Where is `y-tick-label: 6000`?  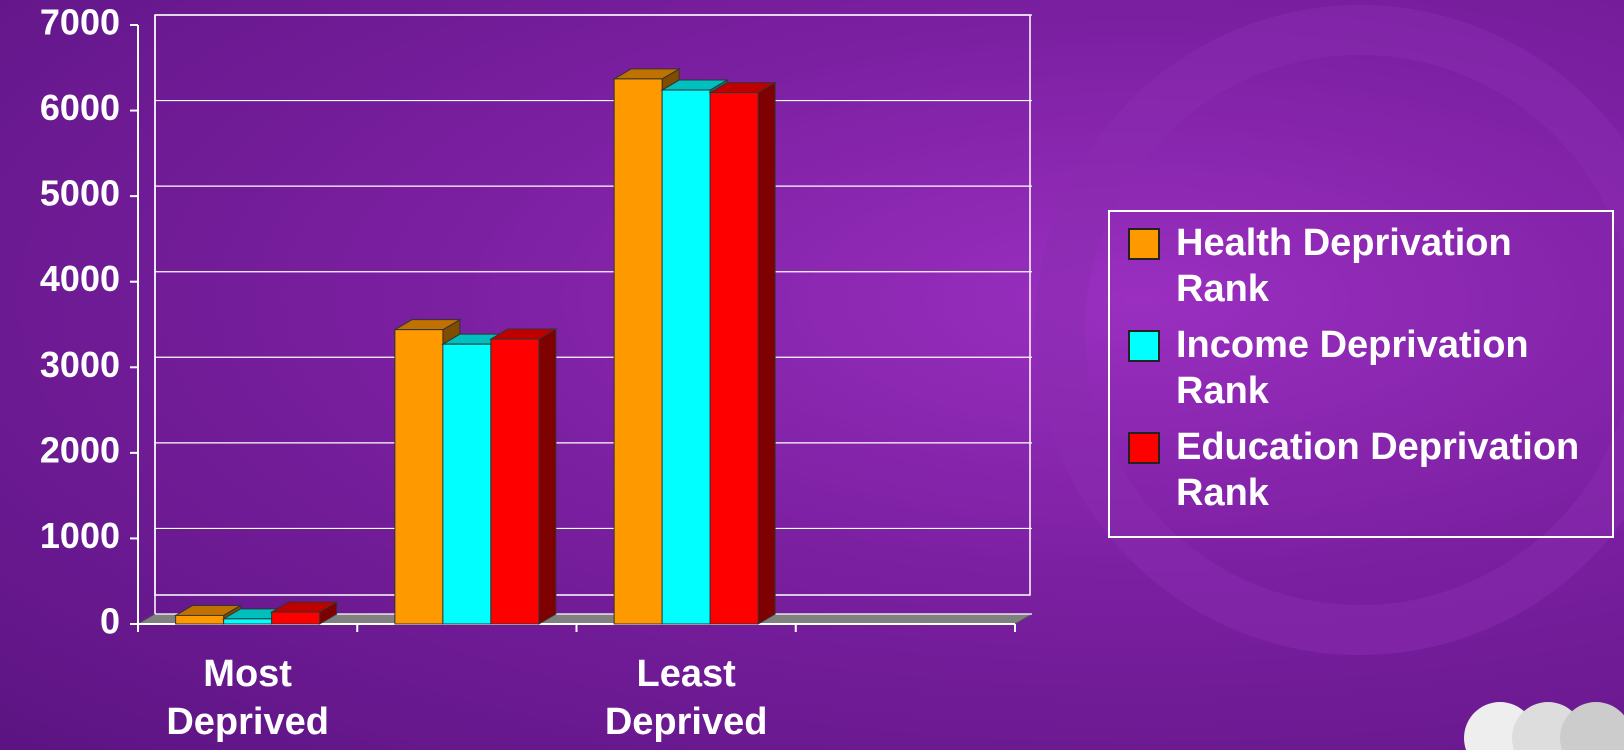 y-tick-label: 6000 is located at coordinates (80, 107).